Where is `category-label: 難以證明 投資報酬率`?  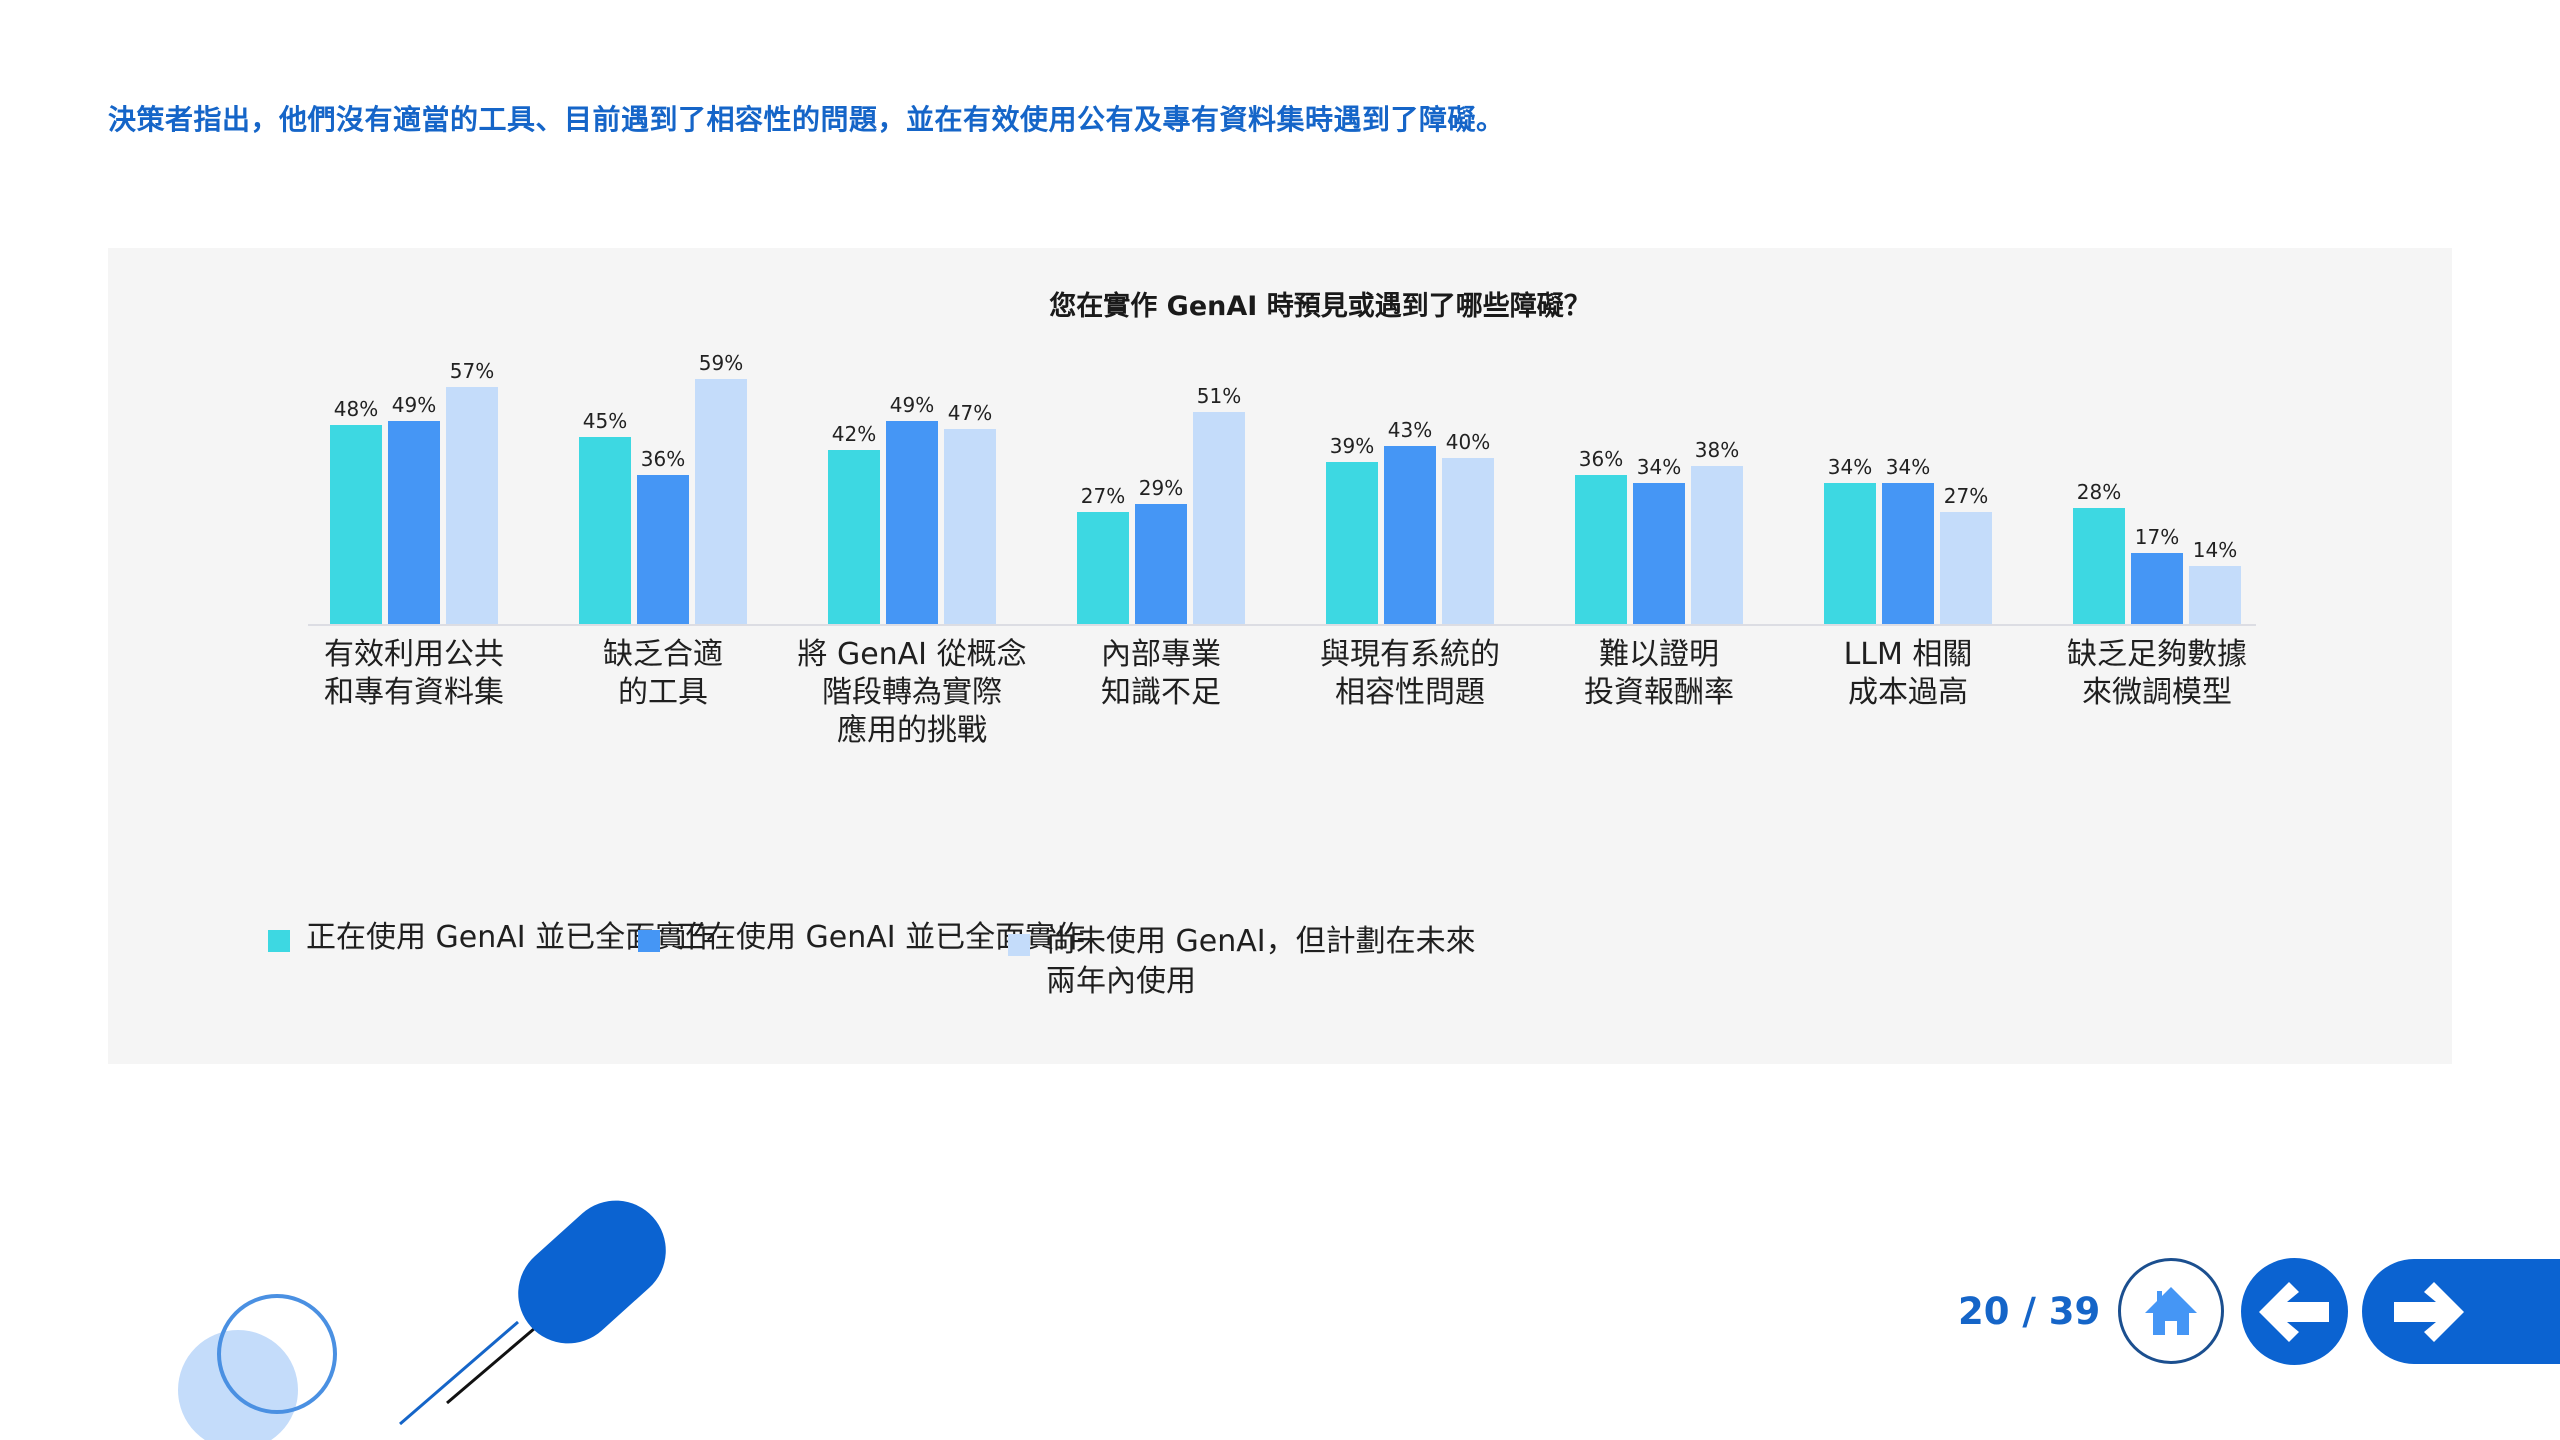
category-label: 難以證明 投資報酬率 is located at coordinates (1659, 673).